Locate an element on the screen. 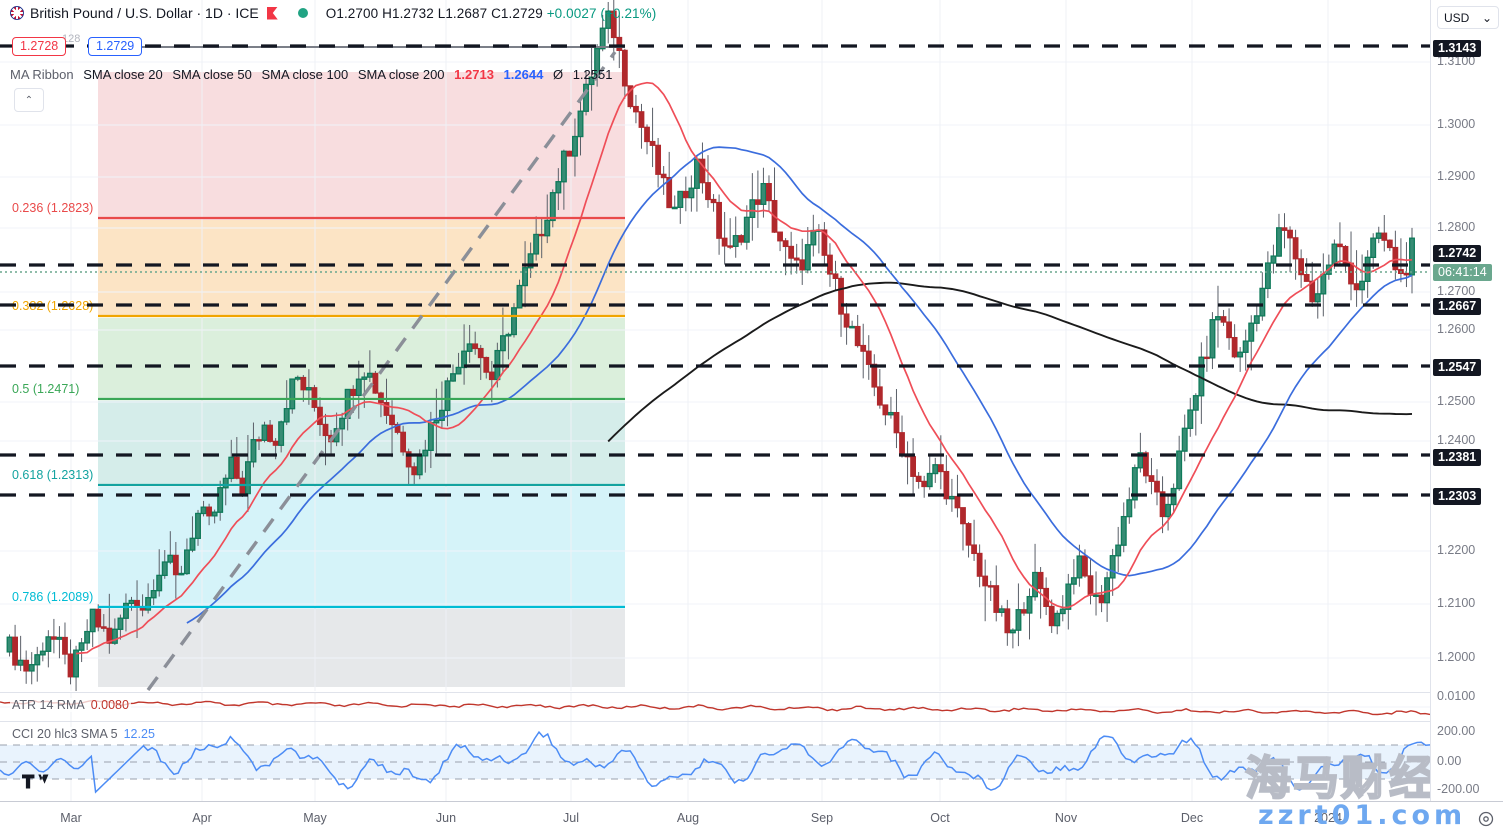  price-axis-label: 1.2500 is located at coordinates (1456, 401).